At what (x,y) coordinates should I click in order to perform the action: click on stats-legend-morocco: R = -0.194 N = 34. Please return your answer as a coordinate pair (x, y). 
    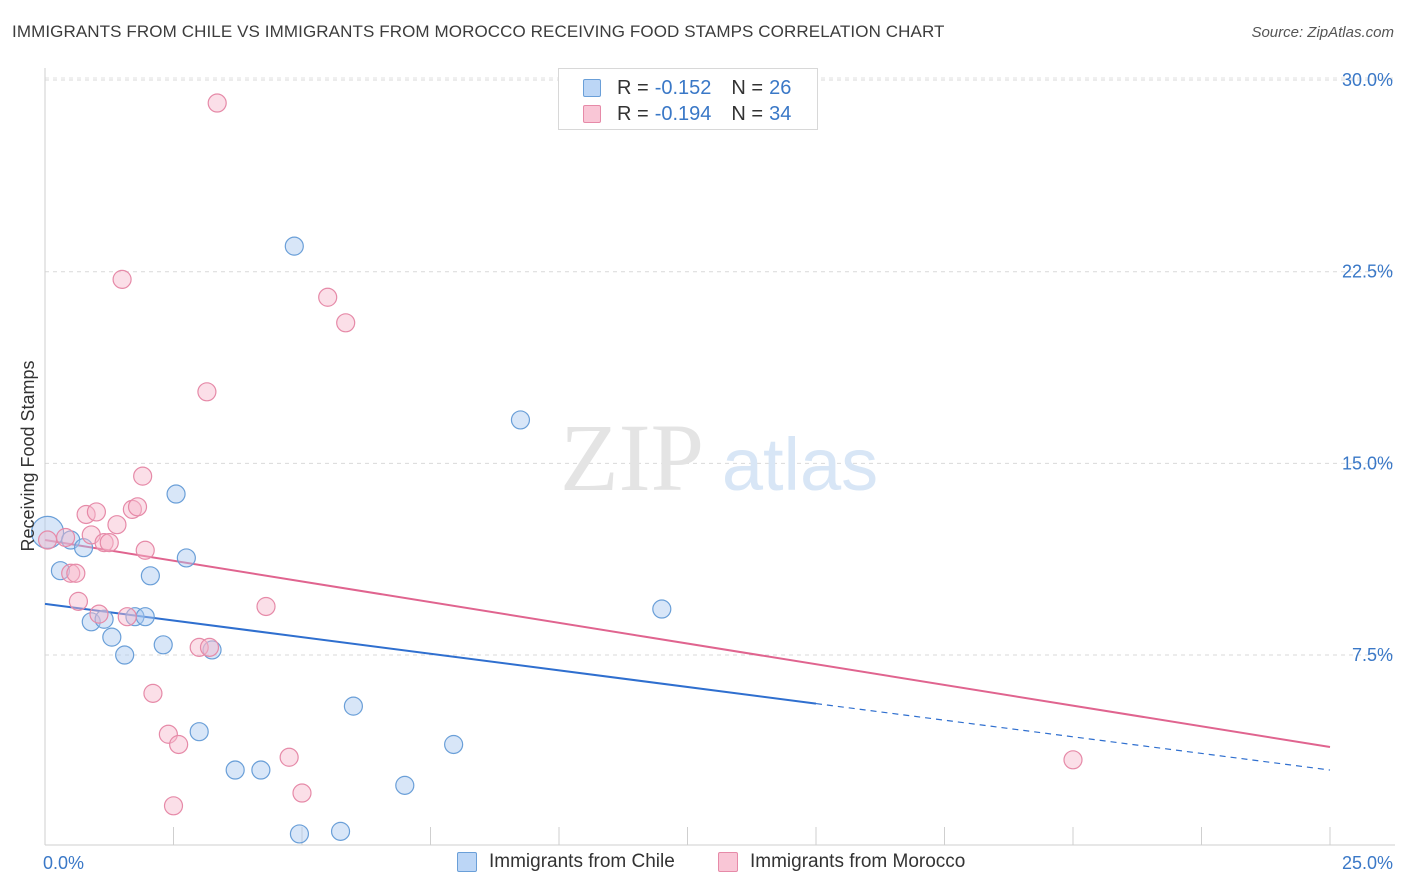
    Looking at the image, I should click on (687, 114).